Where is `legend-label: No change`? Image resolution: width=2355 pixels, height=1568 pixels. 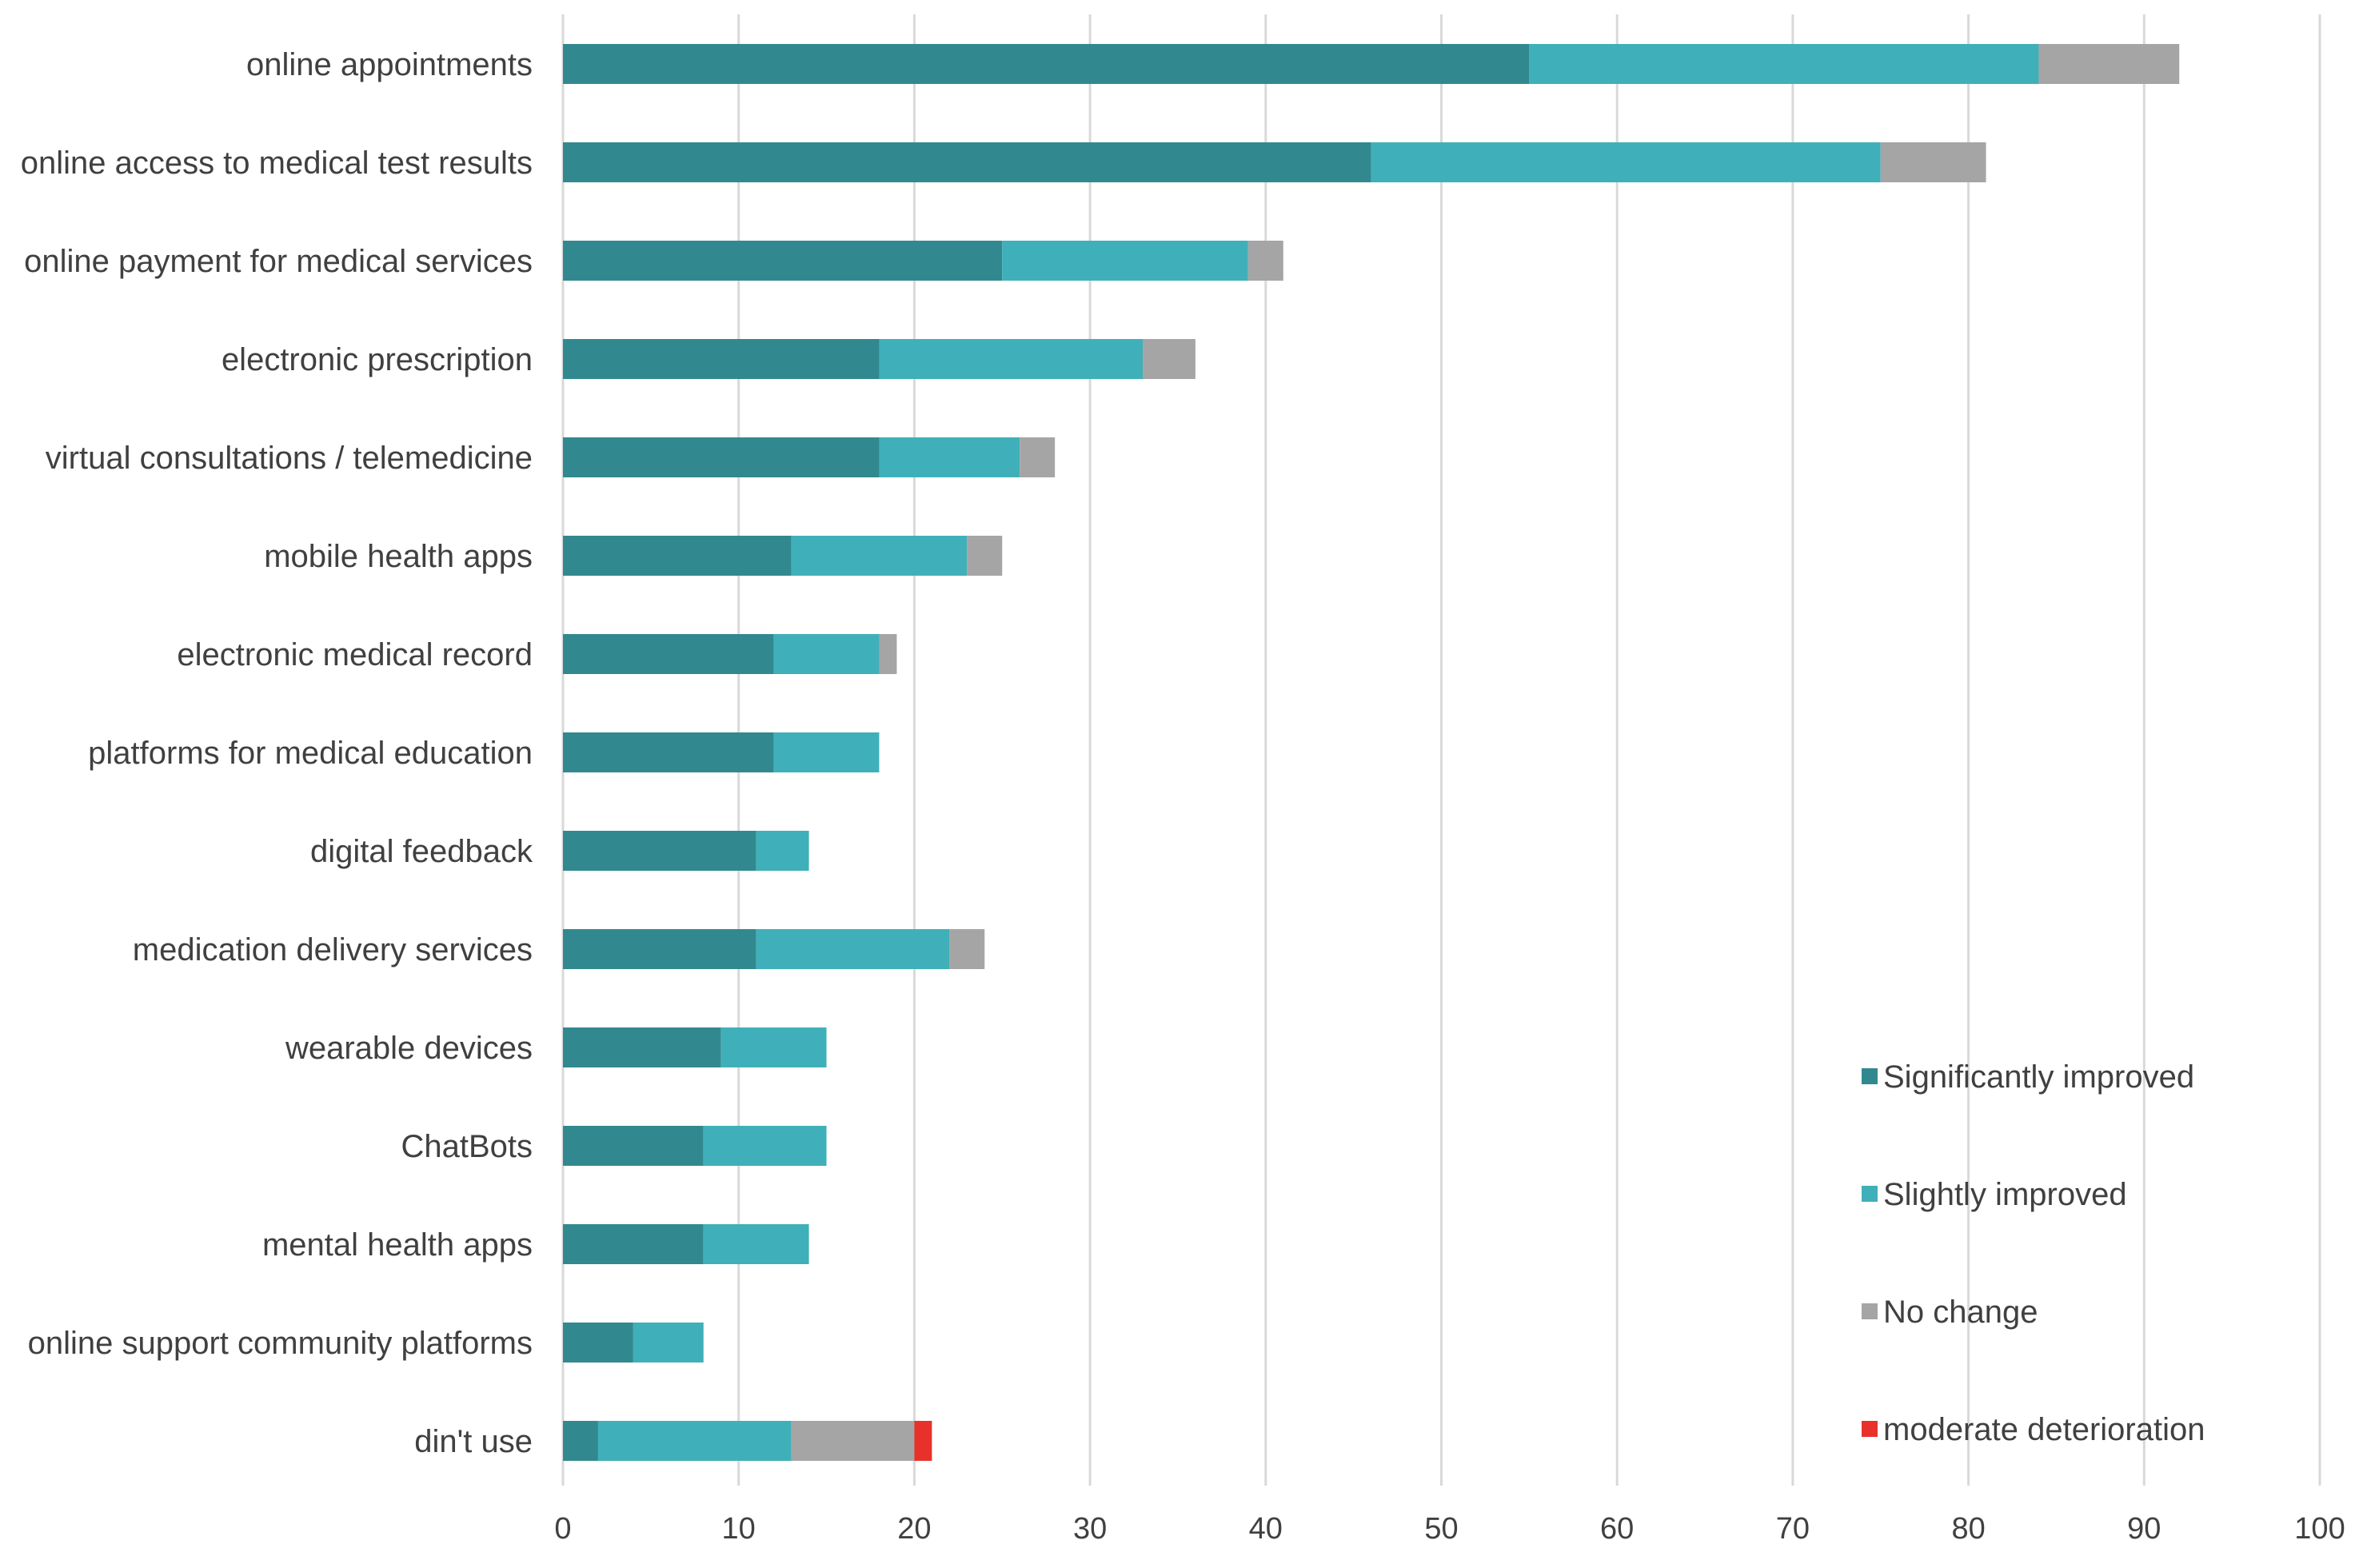 legend-label: No change is located at coordinates (1960, 1312).